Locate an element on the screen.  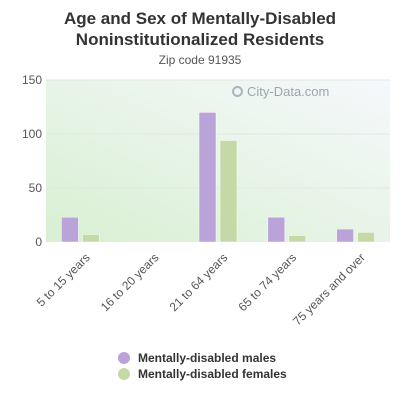
legend-swatch-females is located at coordinates (124, 374).